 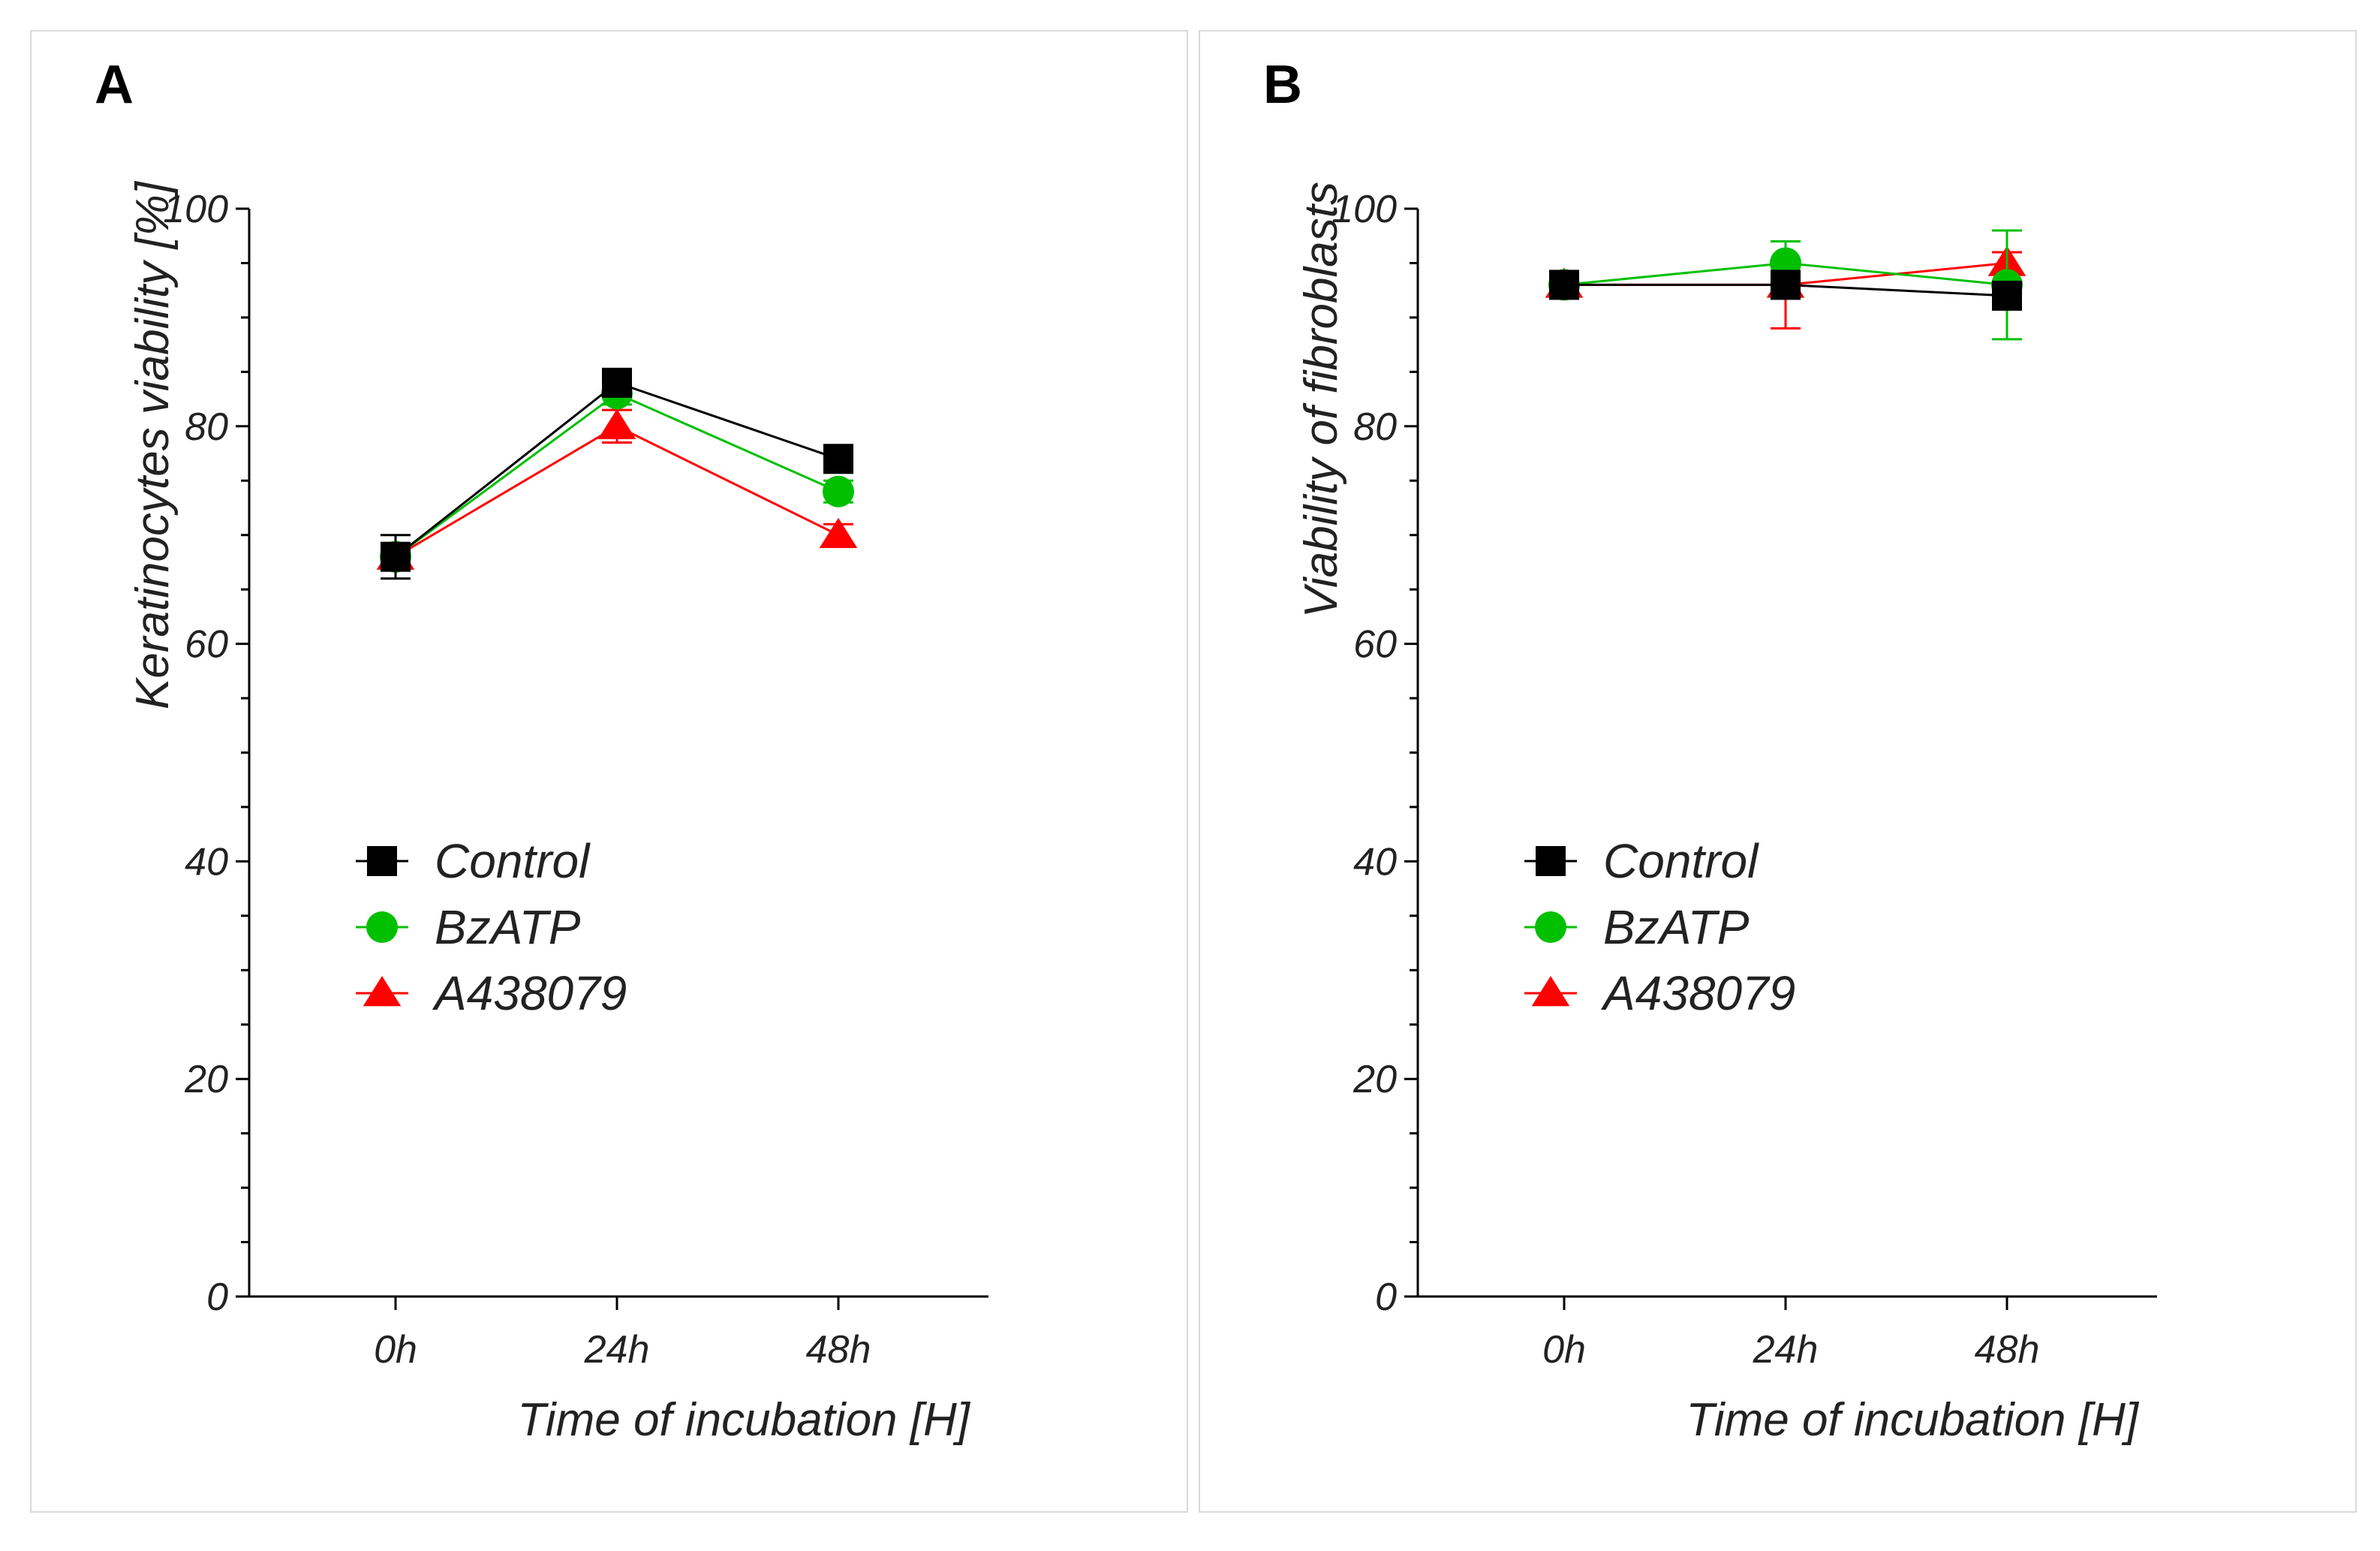 I want to click on series-a438079, so click(x=617, y=489).